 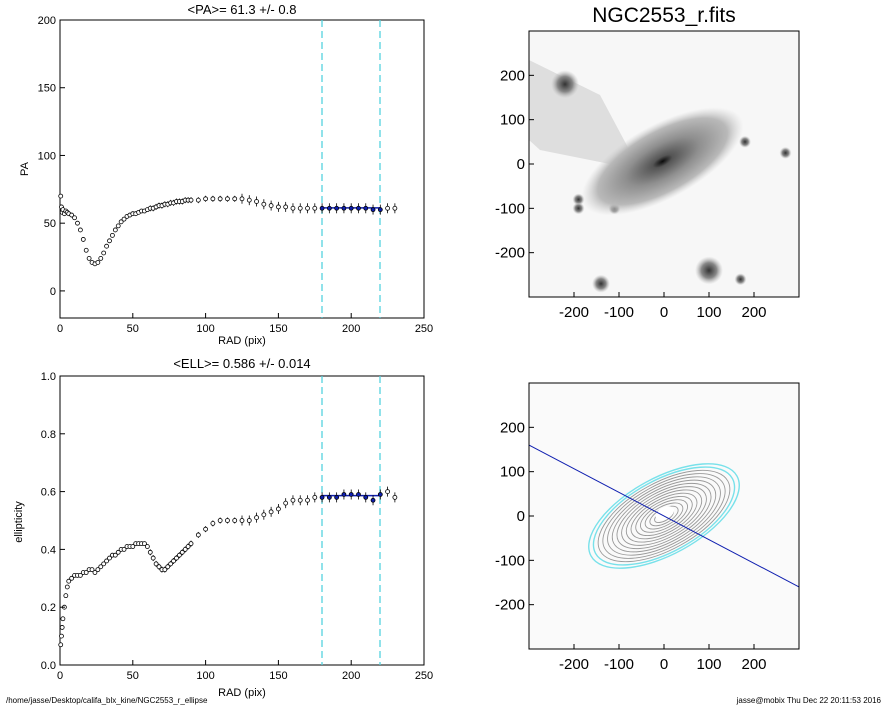 I want to click on ell-title: <ELL>= 0.586 +/- 0.014, so click(x=241, y=363).